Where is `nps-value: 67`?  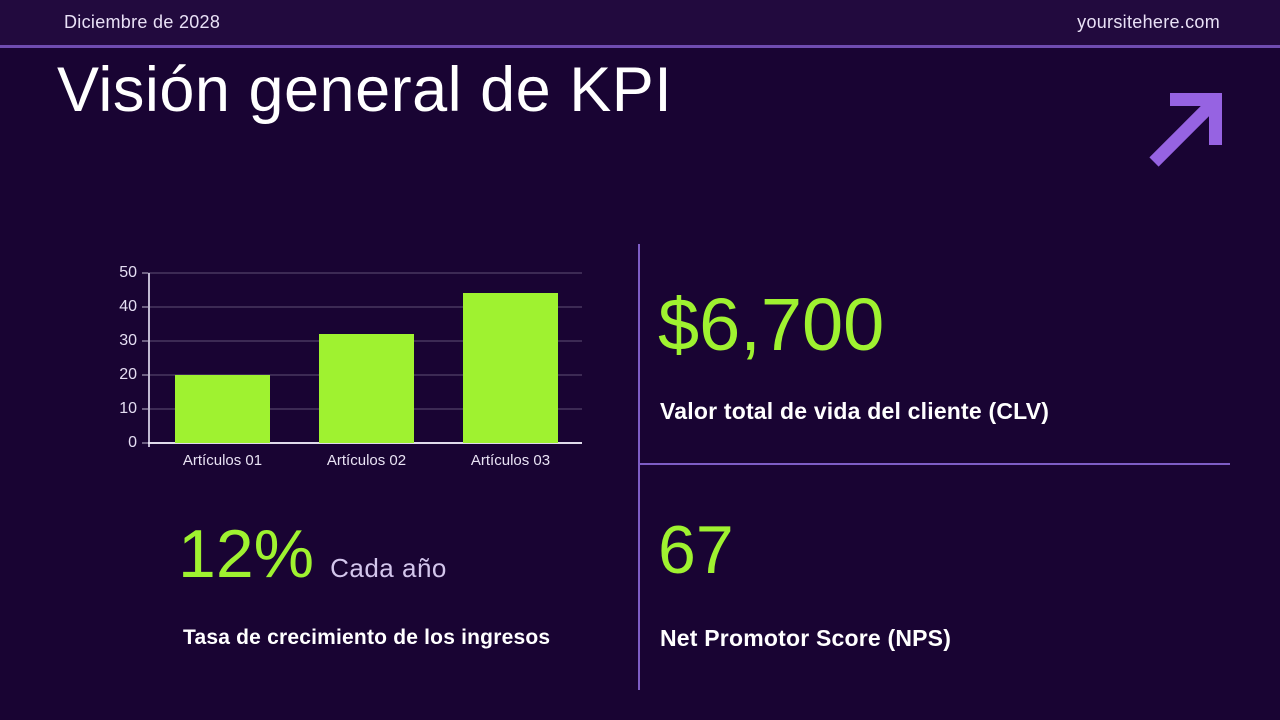
nps-value: 67 is located at coordinates (696, 550).